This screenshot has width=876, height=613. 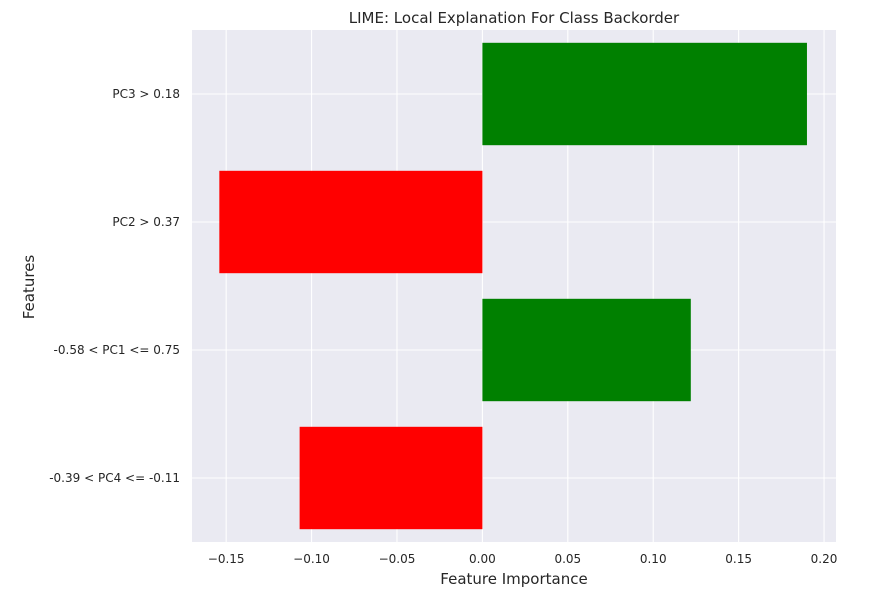 What do you see at coordinates (482, 559) in the screenshot?
I see `x-tick-label: 0.00` at bounding box center [482, 559].